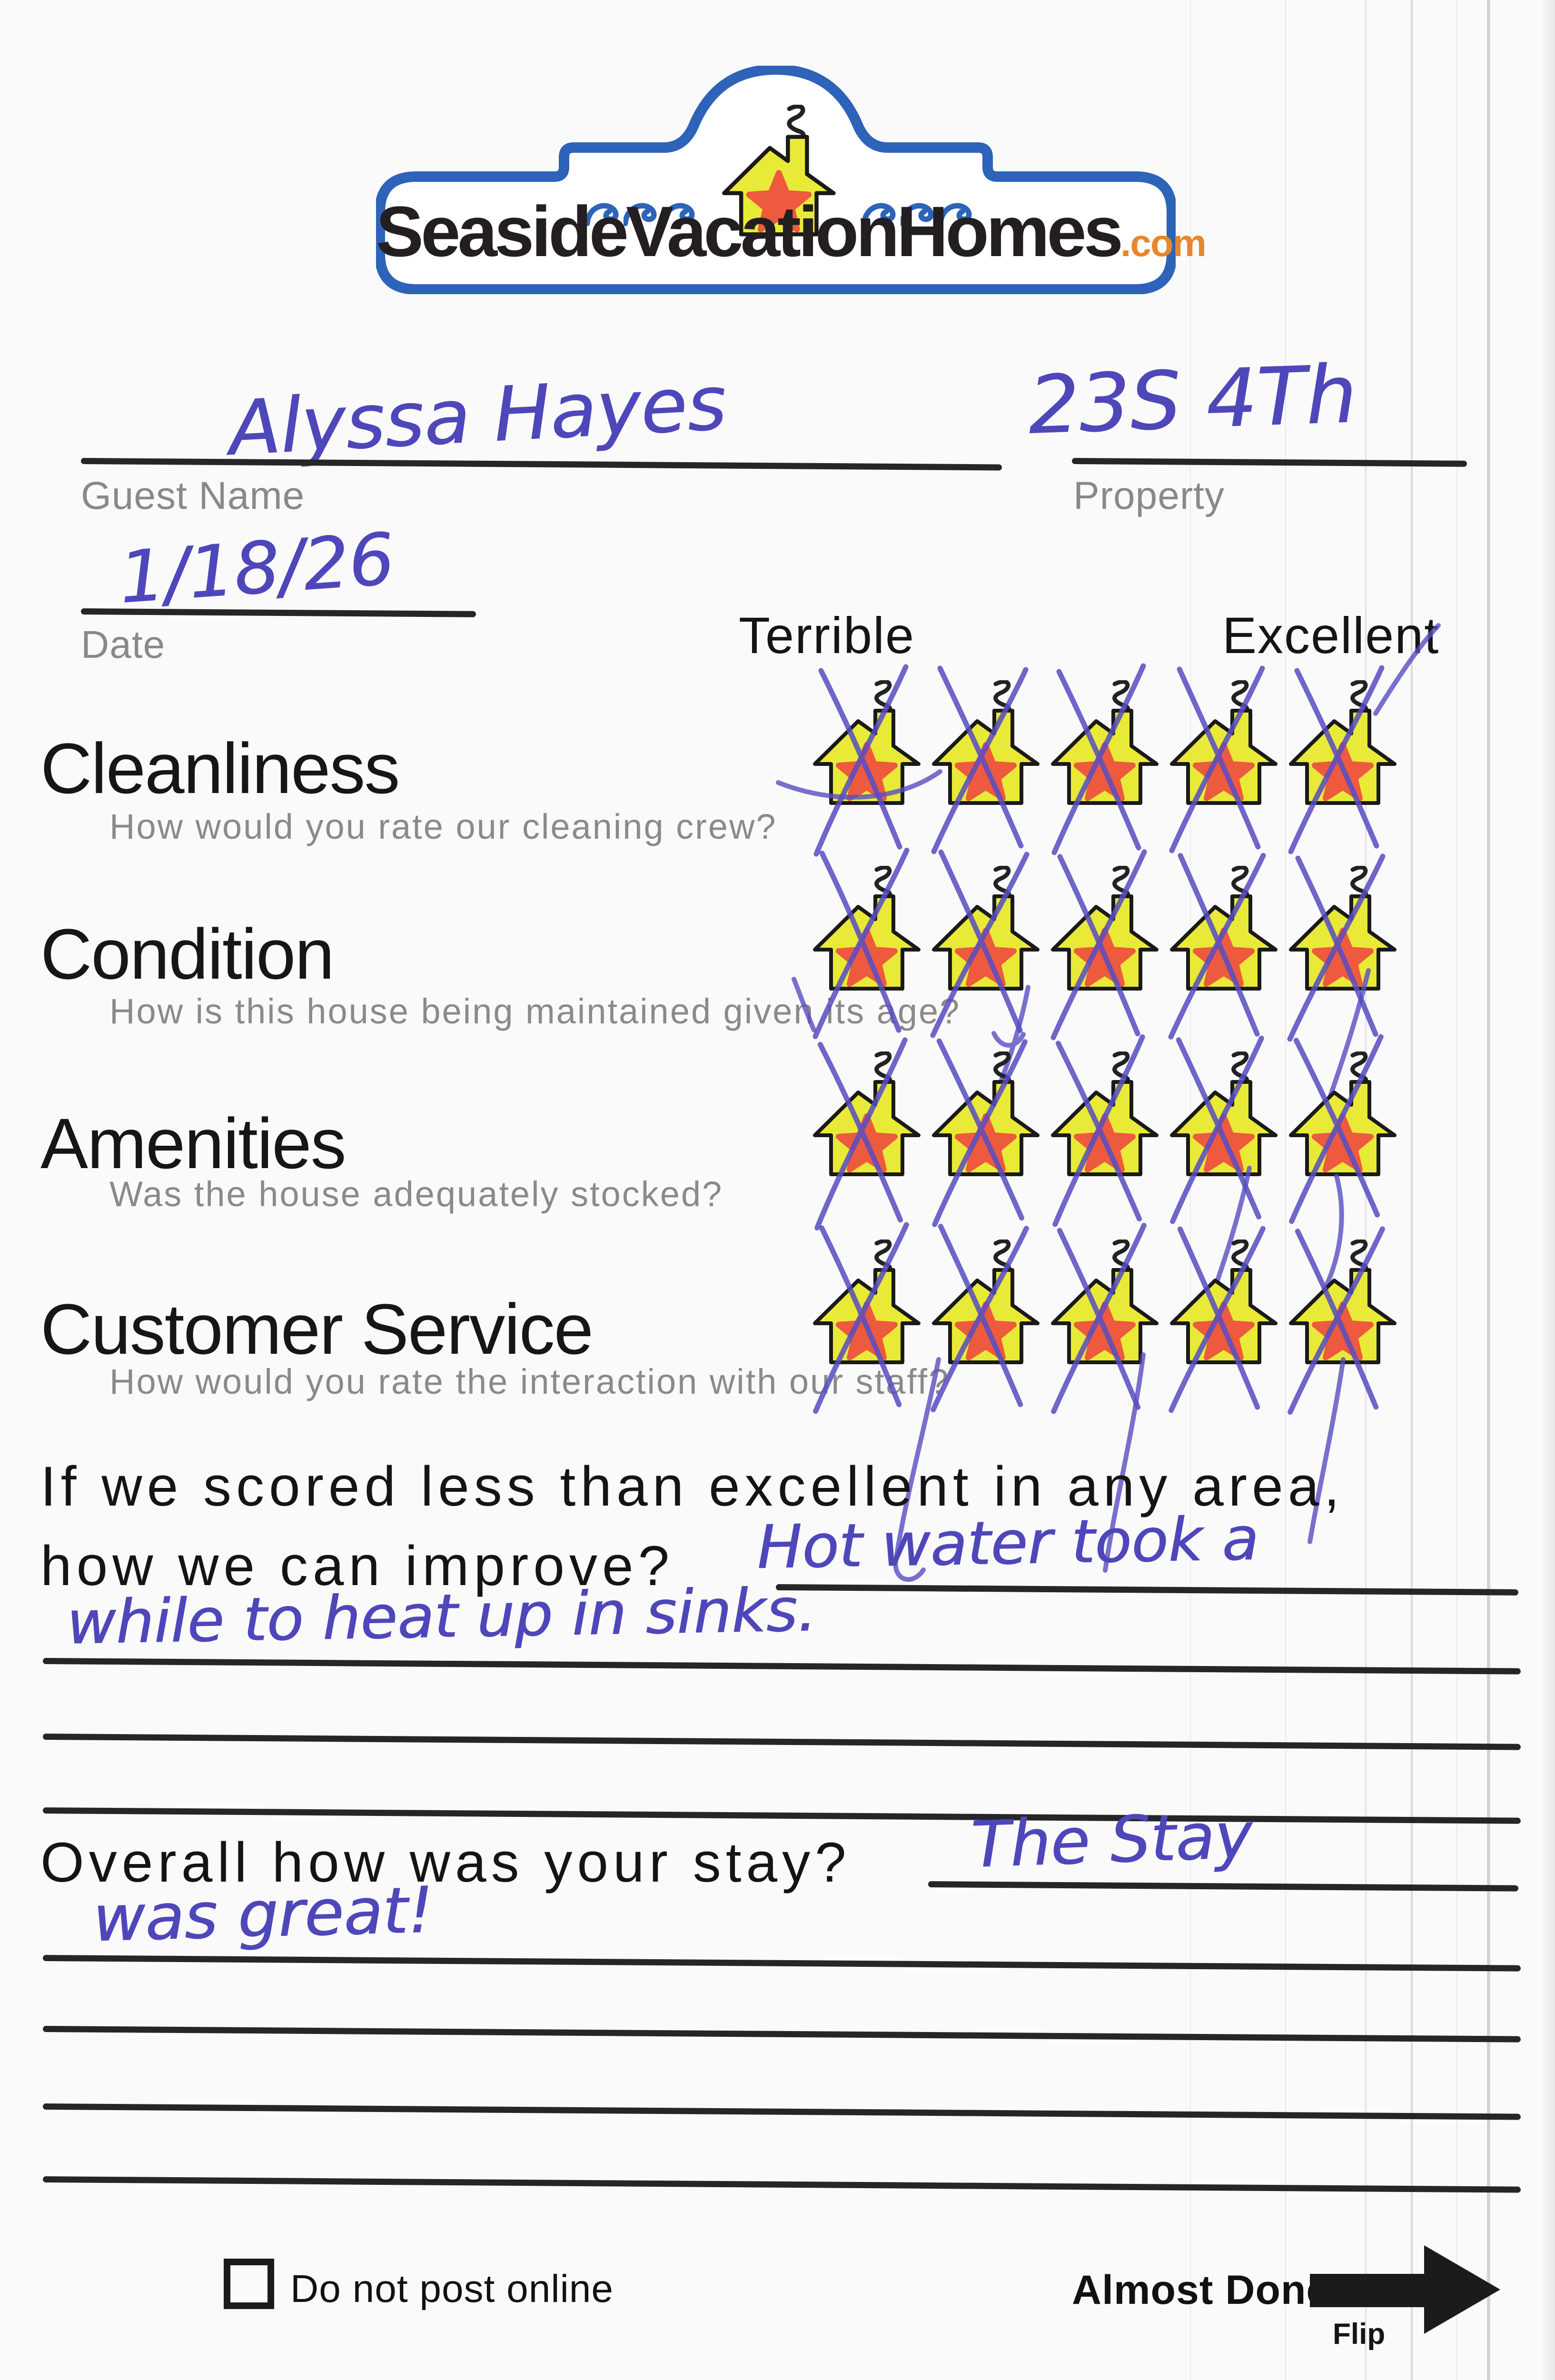  I want to click on logo-graphic, so click(776, 180).